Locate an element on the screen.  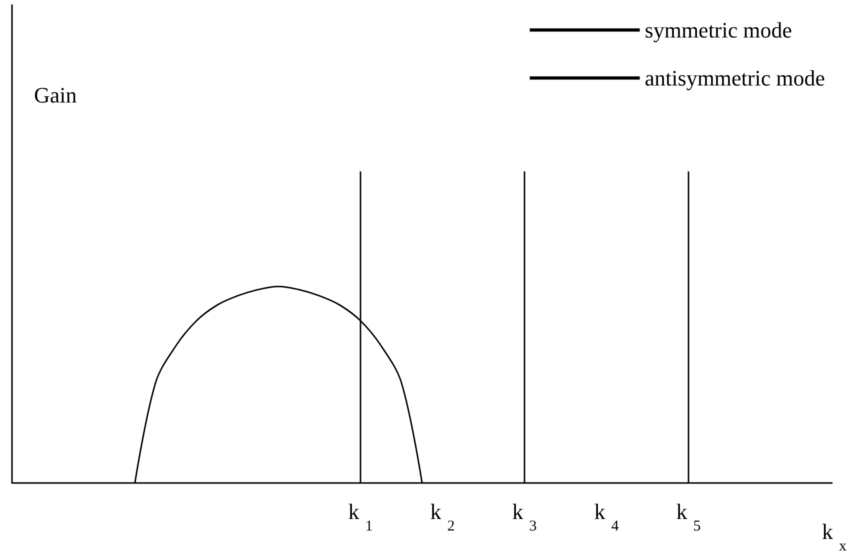
legend-label: symmetric mode is located at coordinates (718, 30).